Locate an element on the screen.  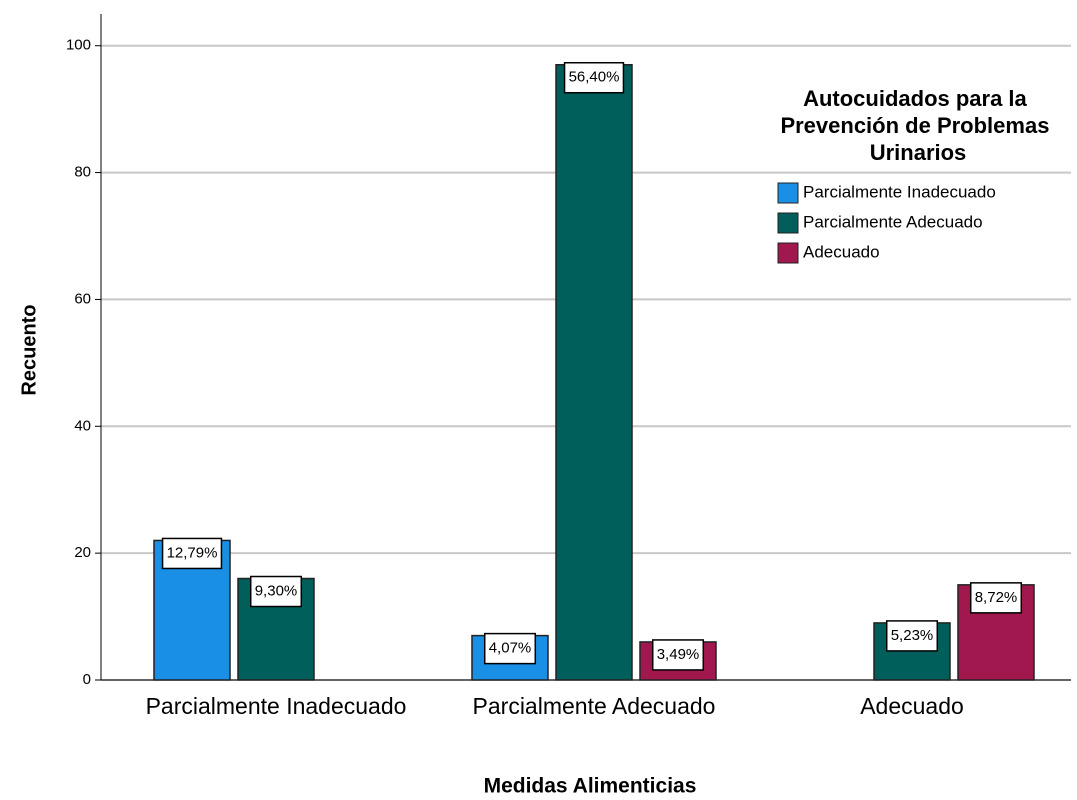
y-tick-label: 0 is located at coordinates (87, 679).